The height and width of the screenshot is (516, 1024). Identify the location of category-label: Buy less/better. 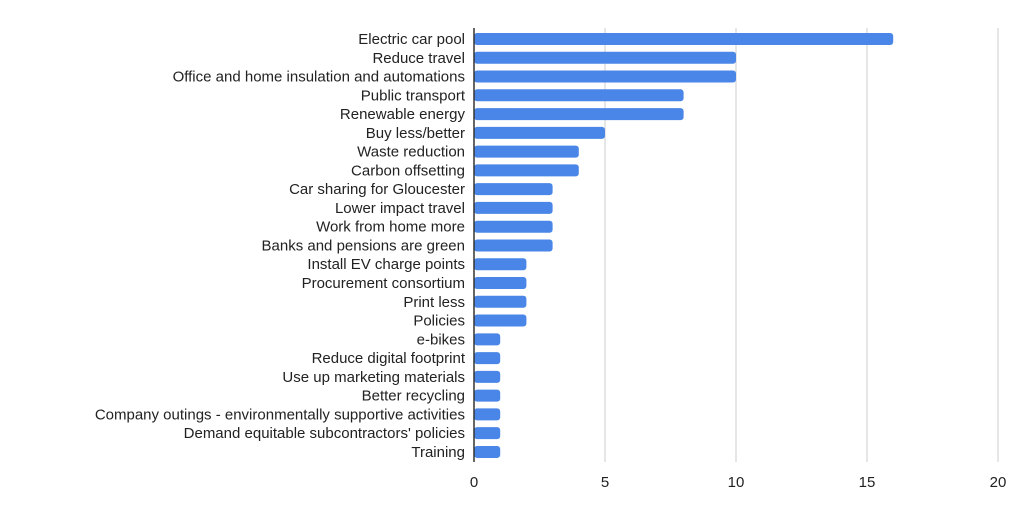
(415, 133).